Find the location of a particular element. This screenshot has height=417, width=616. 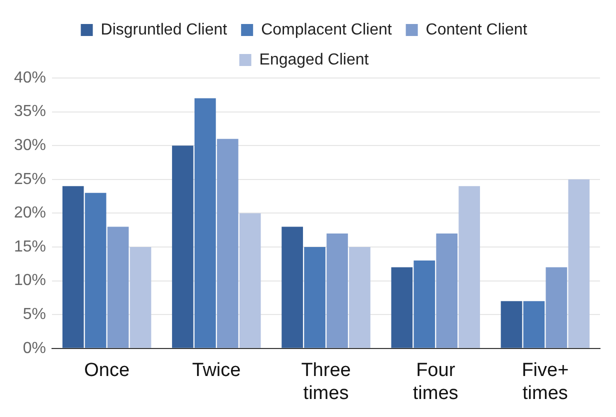

legend-label: Engaged Client is located at coordinates (314, 59).